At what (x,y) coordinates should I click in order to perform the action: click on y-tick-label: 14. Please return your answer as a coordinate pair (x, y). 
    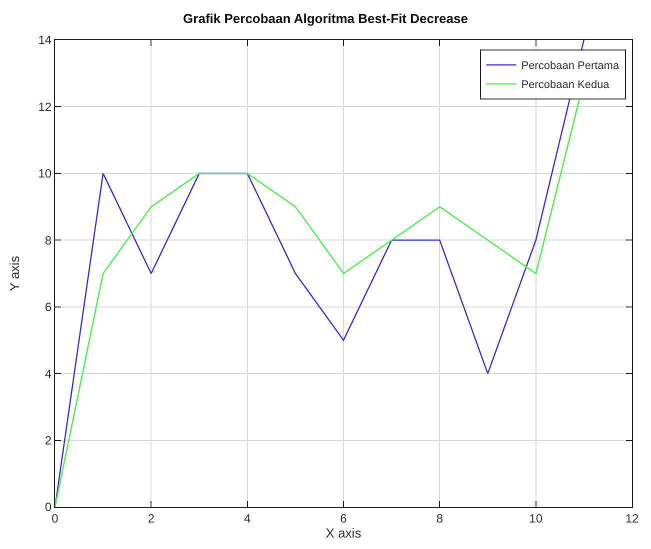
    Looking at the image, I should click on (45, 40).